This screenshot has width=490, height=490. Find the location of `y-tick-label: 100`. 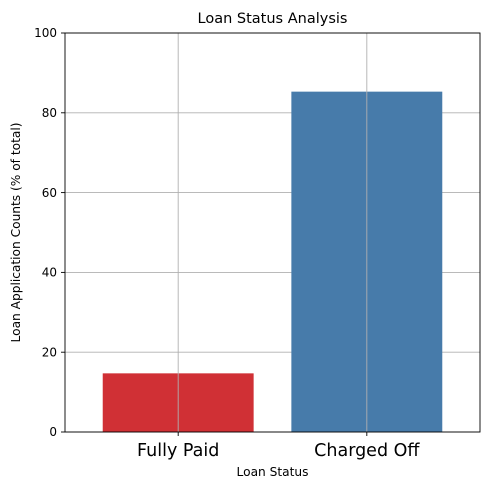

y-tick-label: 100 is located at coordinates (45, 33).